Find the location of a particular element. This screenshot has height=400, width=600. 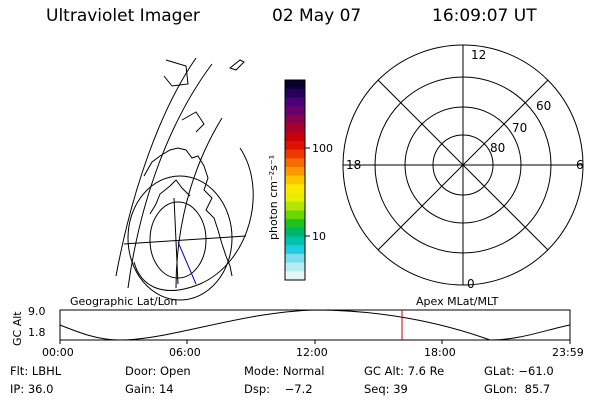

time-label: 16:09:07 UT is located at coordinates (484, 16).